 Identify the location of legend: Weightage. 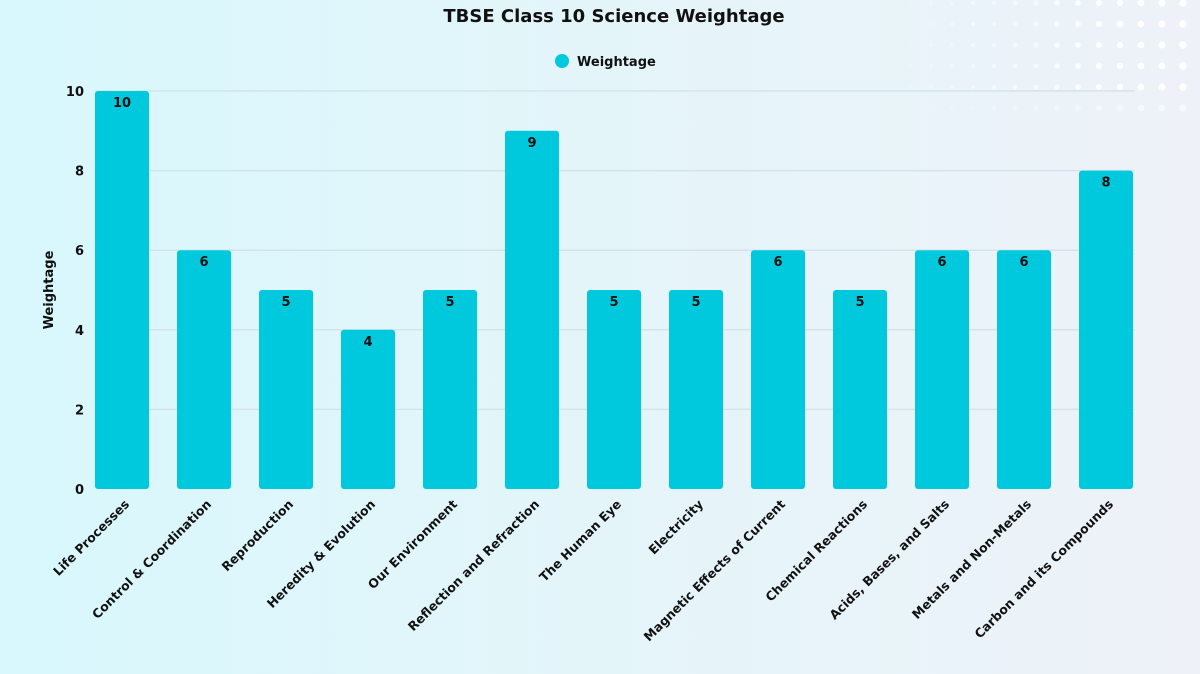
(605, 62).